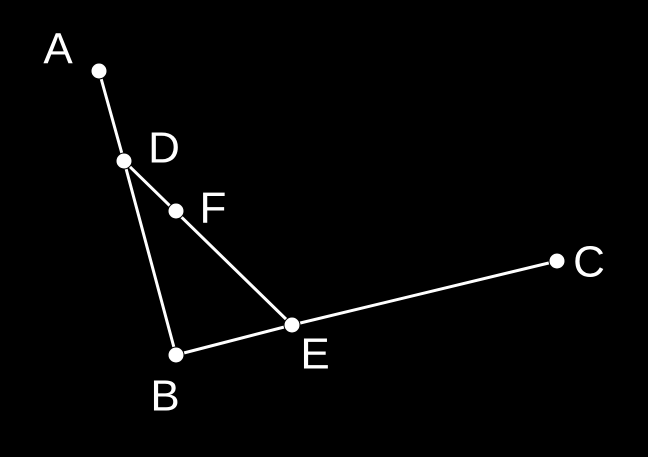 This screenshot has height=457, width=648. I want to click on label-E: E, so click(314, 354).